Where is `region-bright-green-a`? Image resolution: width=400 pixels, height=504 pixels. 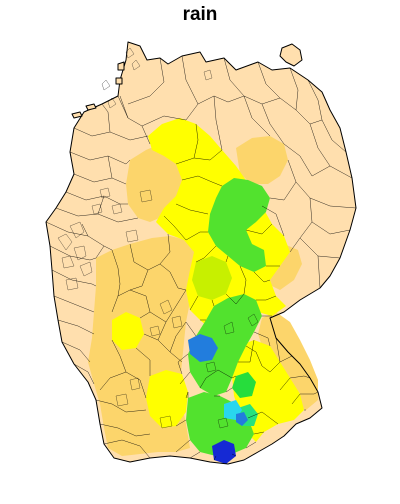 region-bright-green-a is located at coordinates (244, 385).